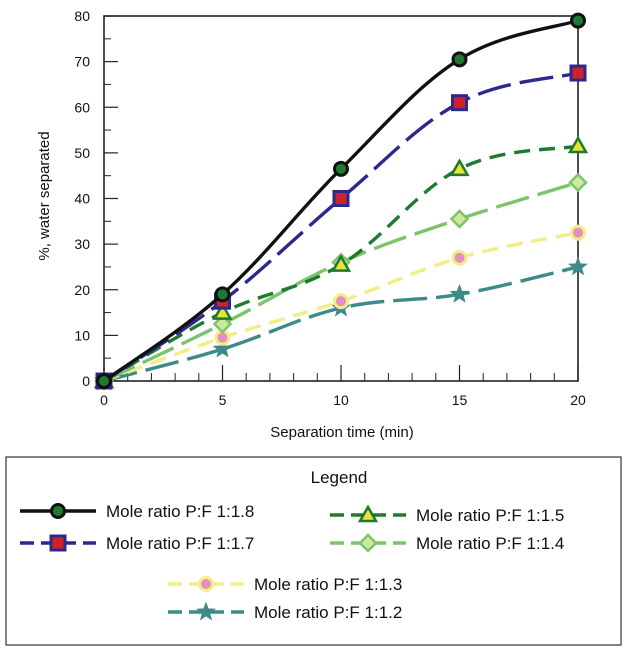  What do you see at coordinates (82, 199) in the screenshot?
I see `y-tick-label: 40` at bounding box center [82, 199].